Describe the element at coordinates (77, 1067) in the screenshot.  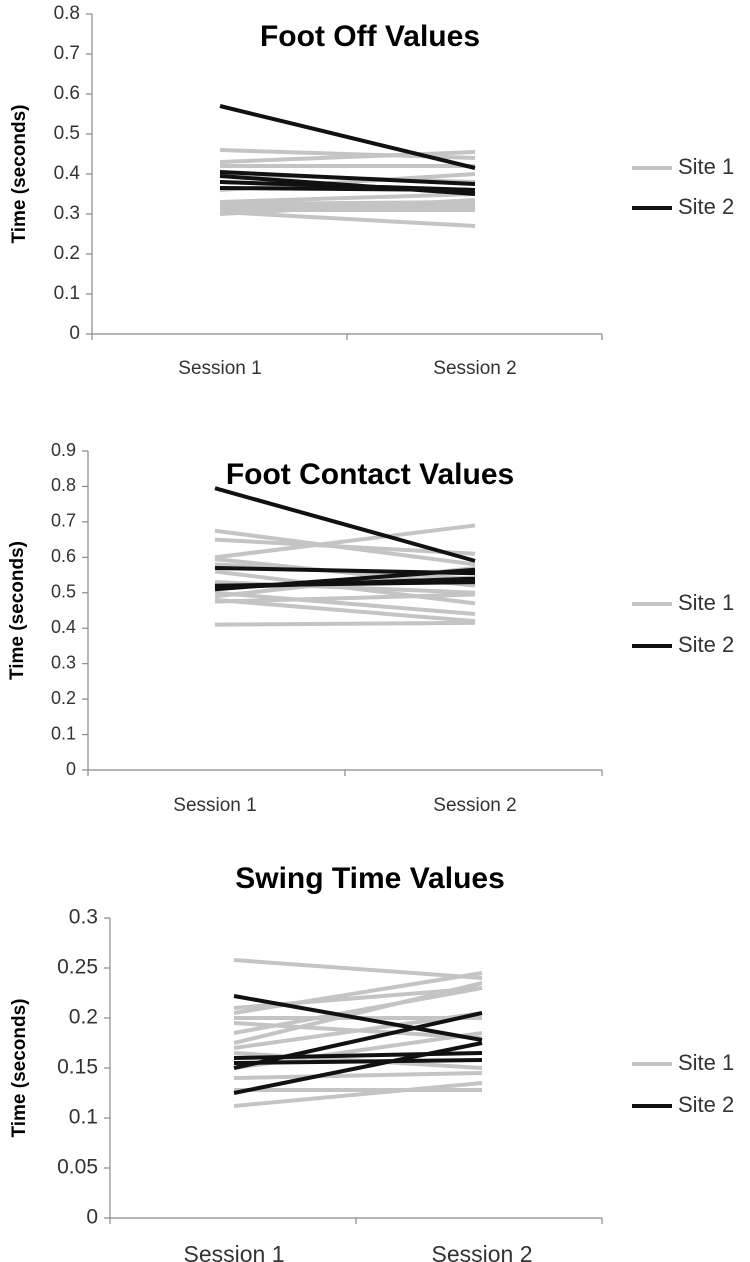
I see `y-tick-label-0-15: 0.15` at that location.